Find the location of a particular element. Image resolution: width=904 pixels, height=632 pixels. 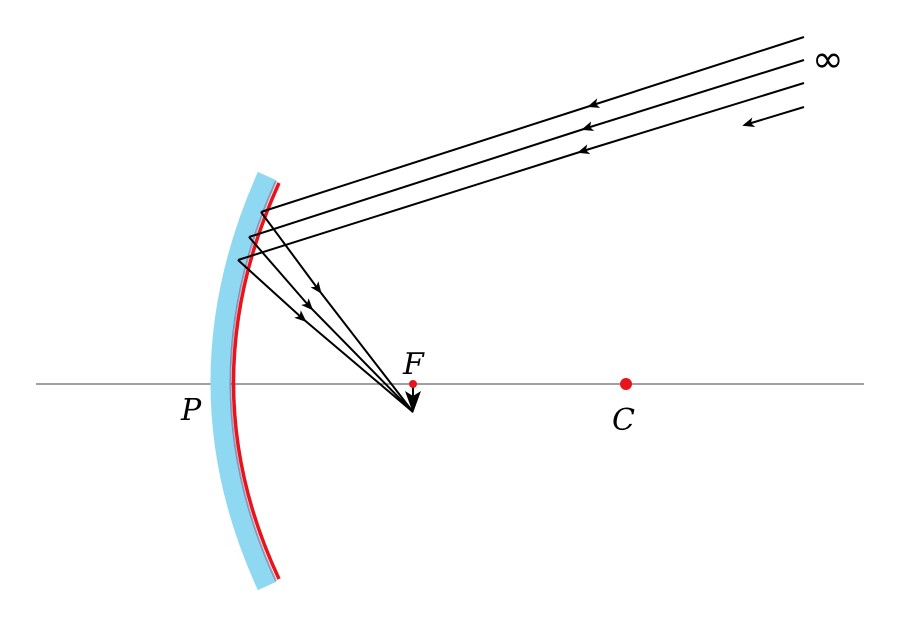

pole-label: P is located at coordinates (191, 410).